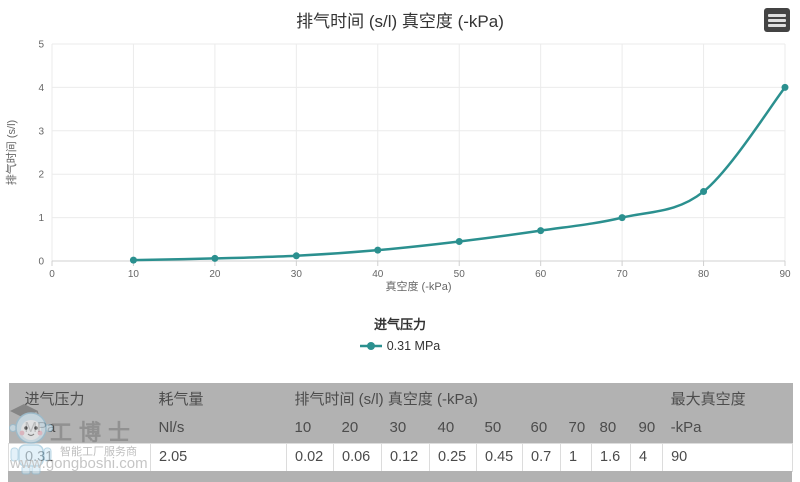  Describe the element at coordinates (41, 45) in the screenshot. I see `y-axis-tick-label: 5` at that location.